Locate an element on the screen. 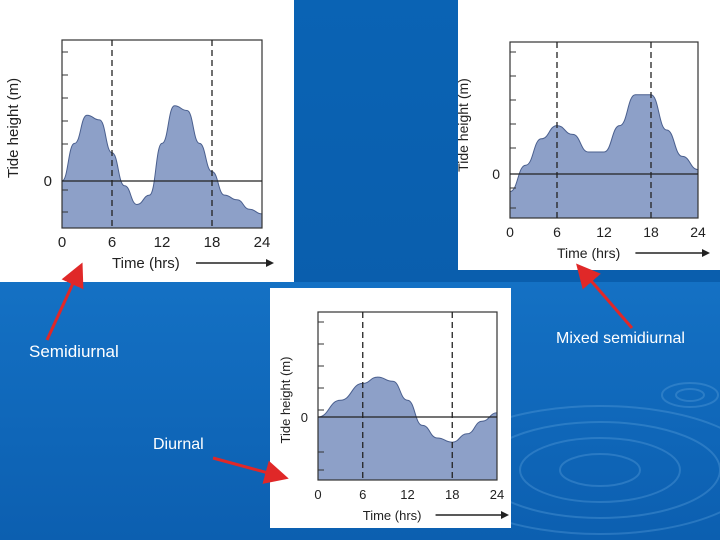 Image resolution: width=720 pixels, height=540 pixels. mixed-chart: 0 0 6 12 18 24 Time (hrs) Tide height (m) is located at coordinates (584, 151).